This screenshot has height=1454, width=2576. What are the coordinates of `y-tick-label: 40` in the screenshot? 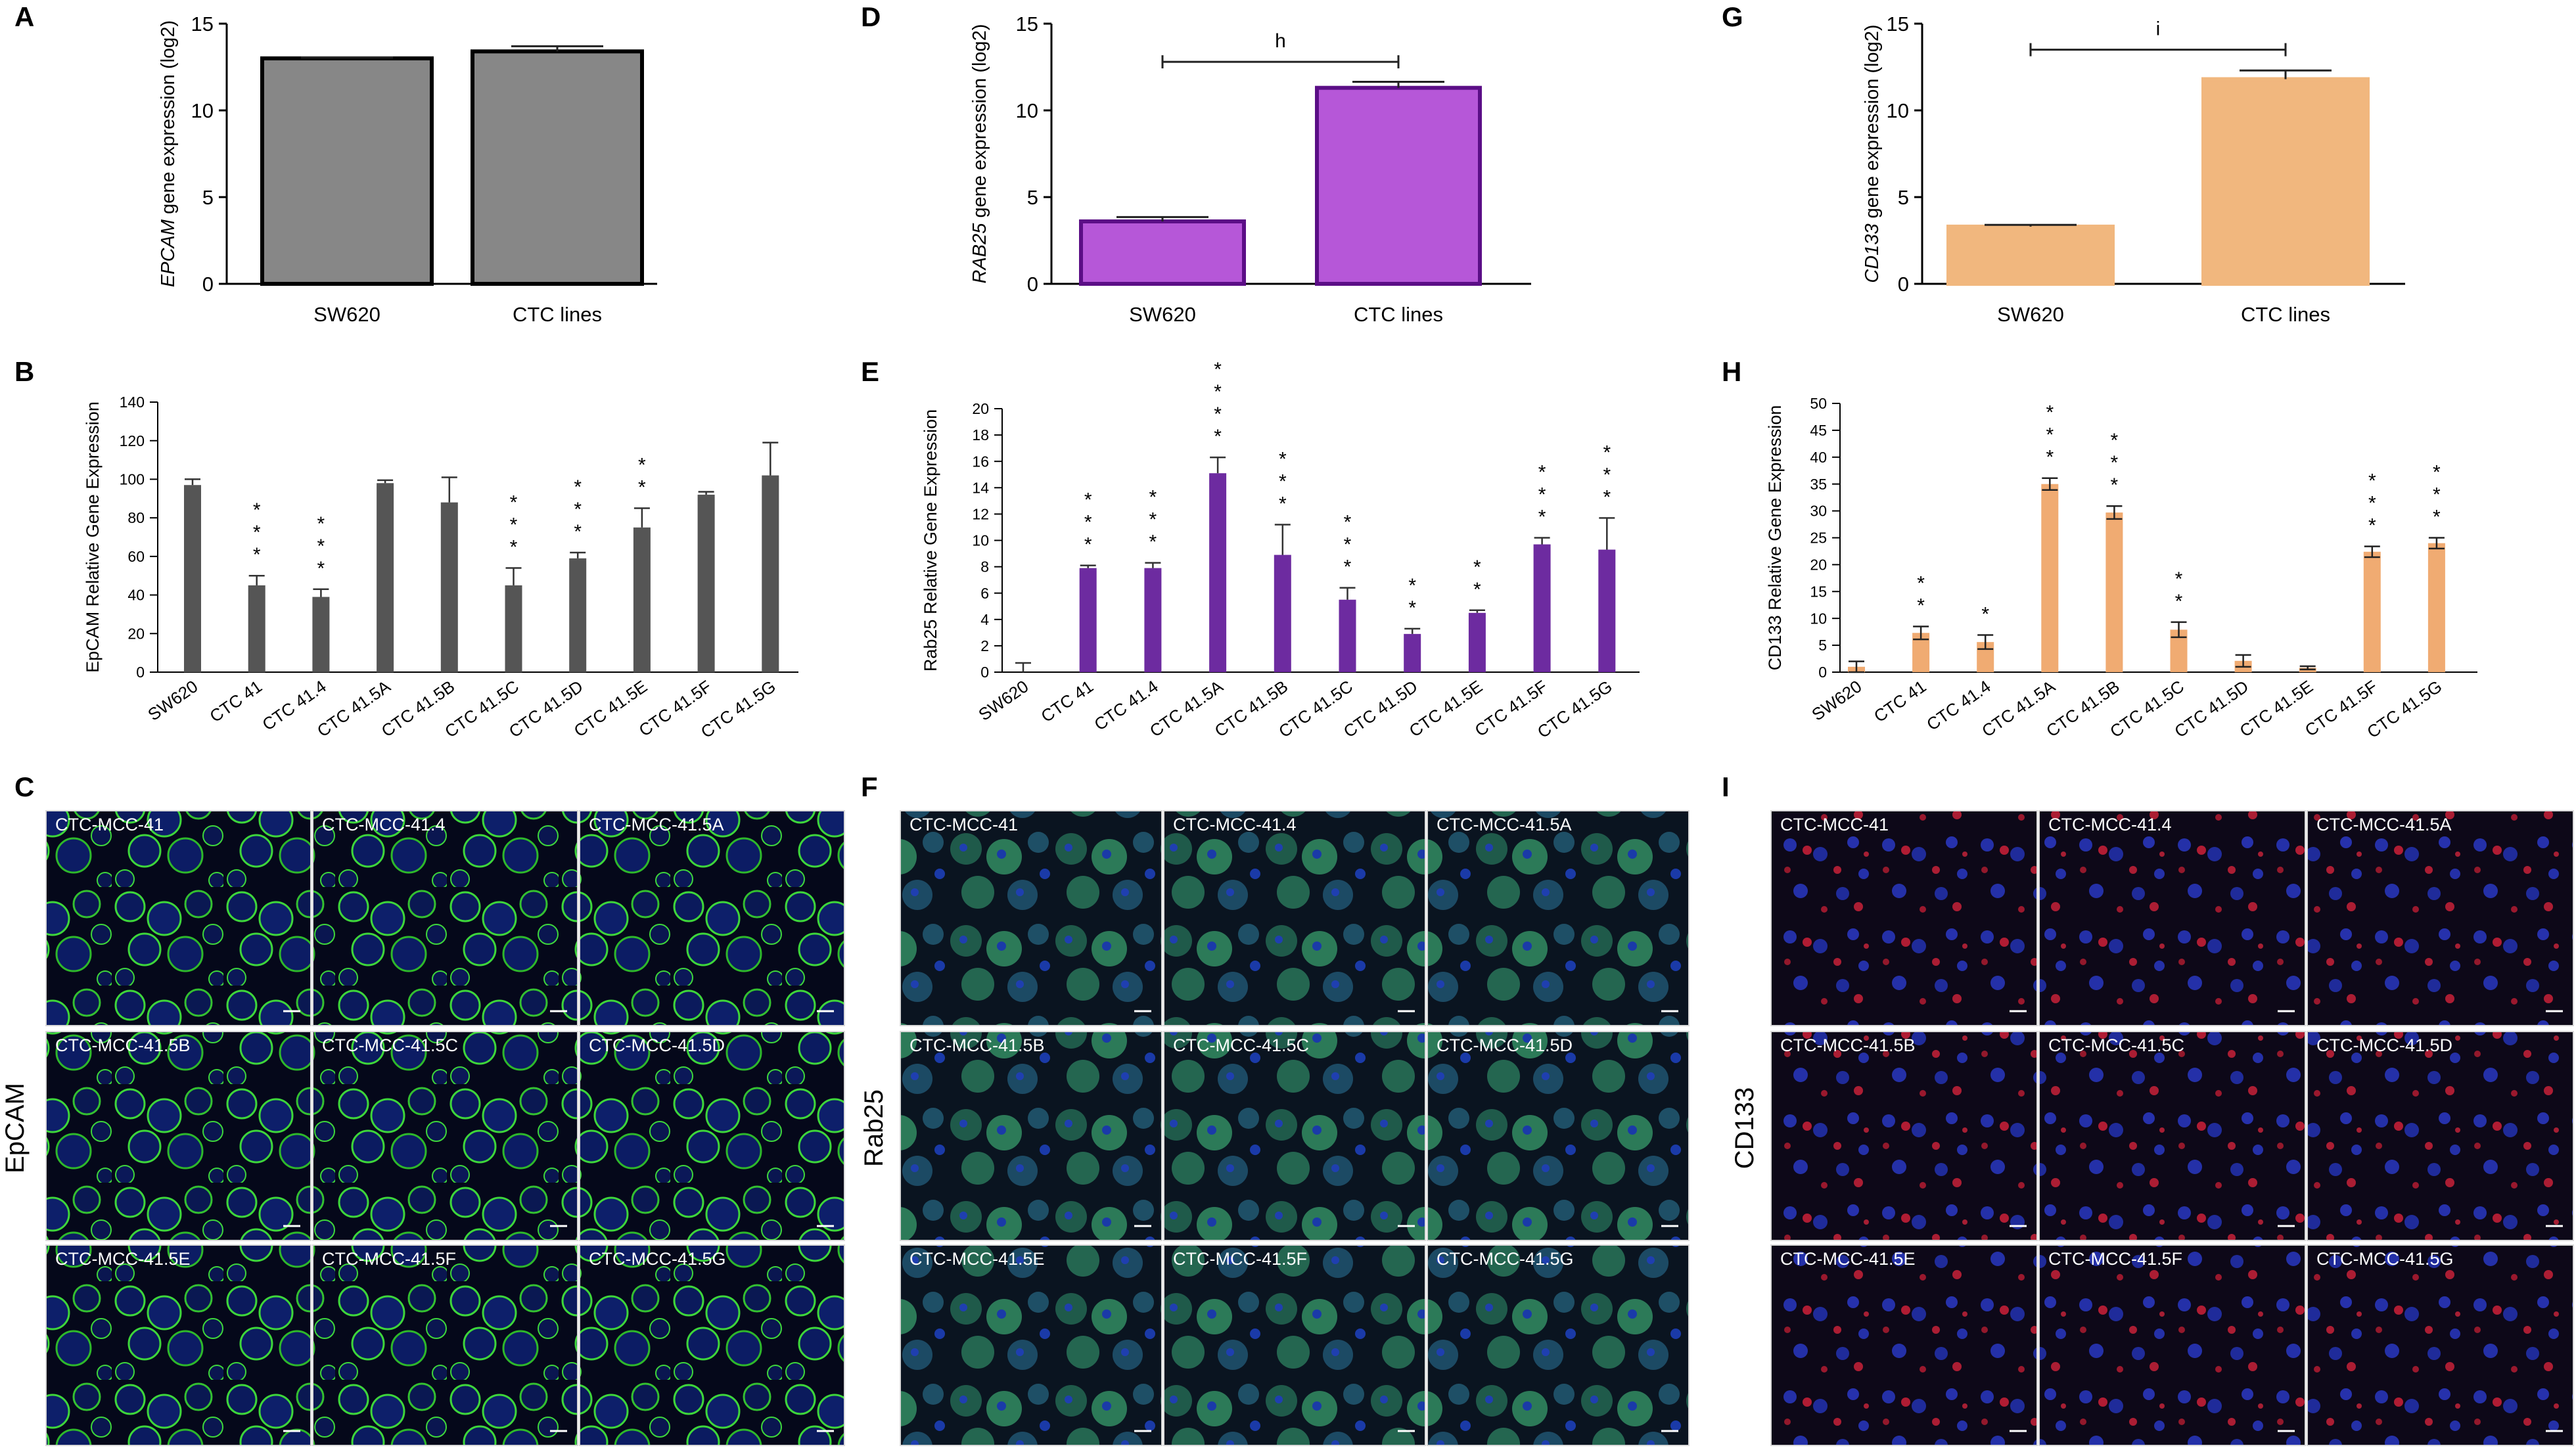 It's located at (1819, 457).